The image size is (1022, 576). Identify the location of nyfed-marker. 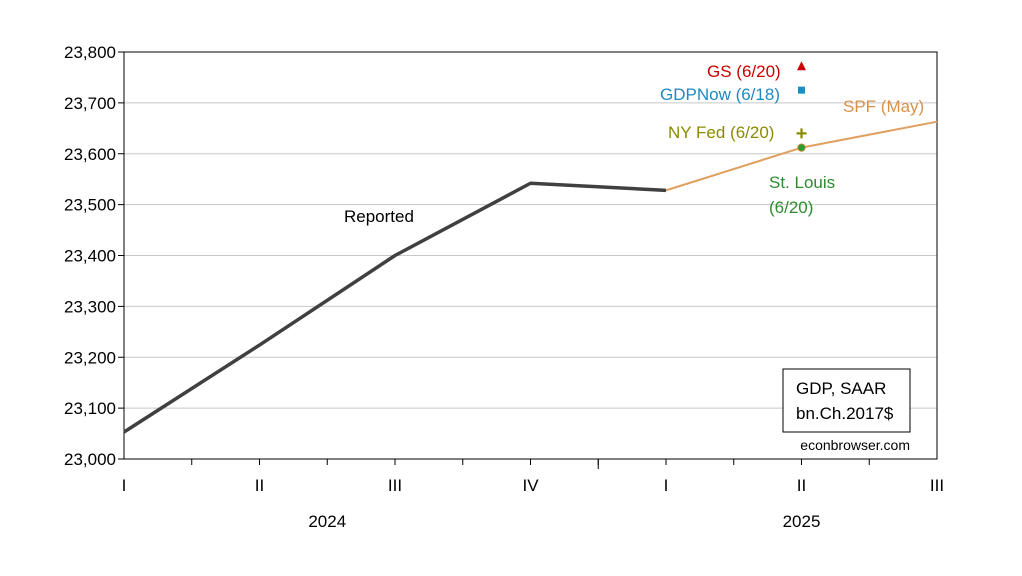
(801, 133).